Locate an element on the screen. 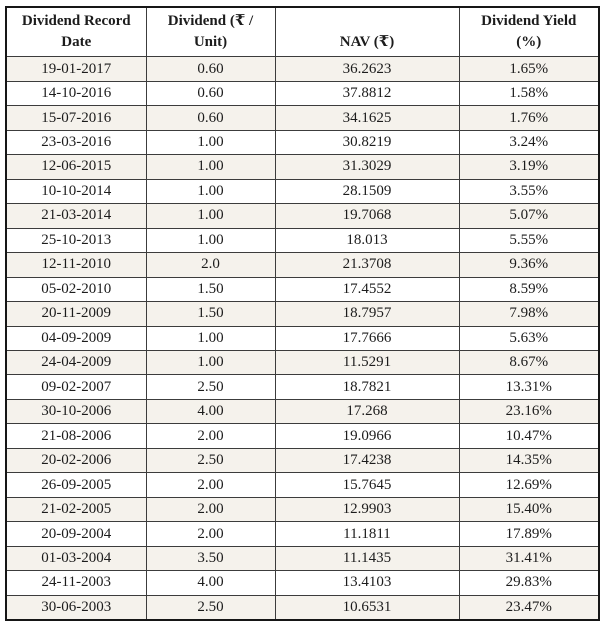  table-cell: 7.98% is located at coordinates (529, 314).